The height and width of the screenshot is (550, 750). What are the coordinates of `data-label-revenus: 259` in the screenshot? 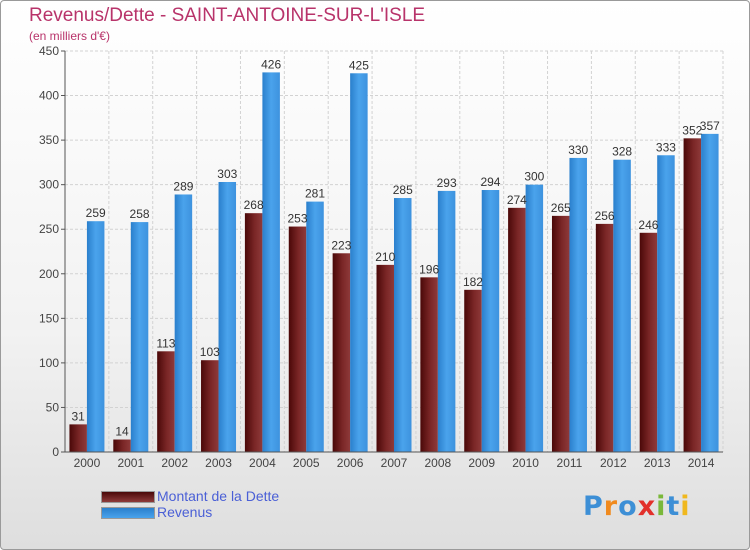 It's located at (96, 213).